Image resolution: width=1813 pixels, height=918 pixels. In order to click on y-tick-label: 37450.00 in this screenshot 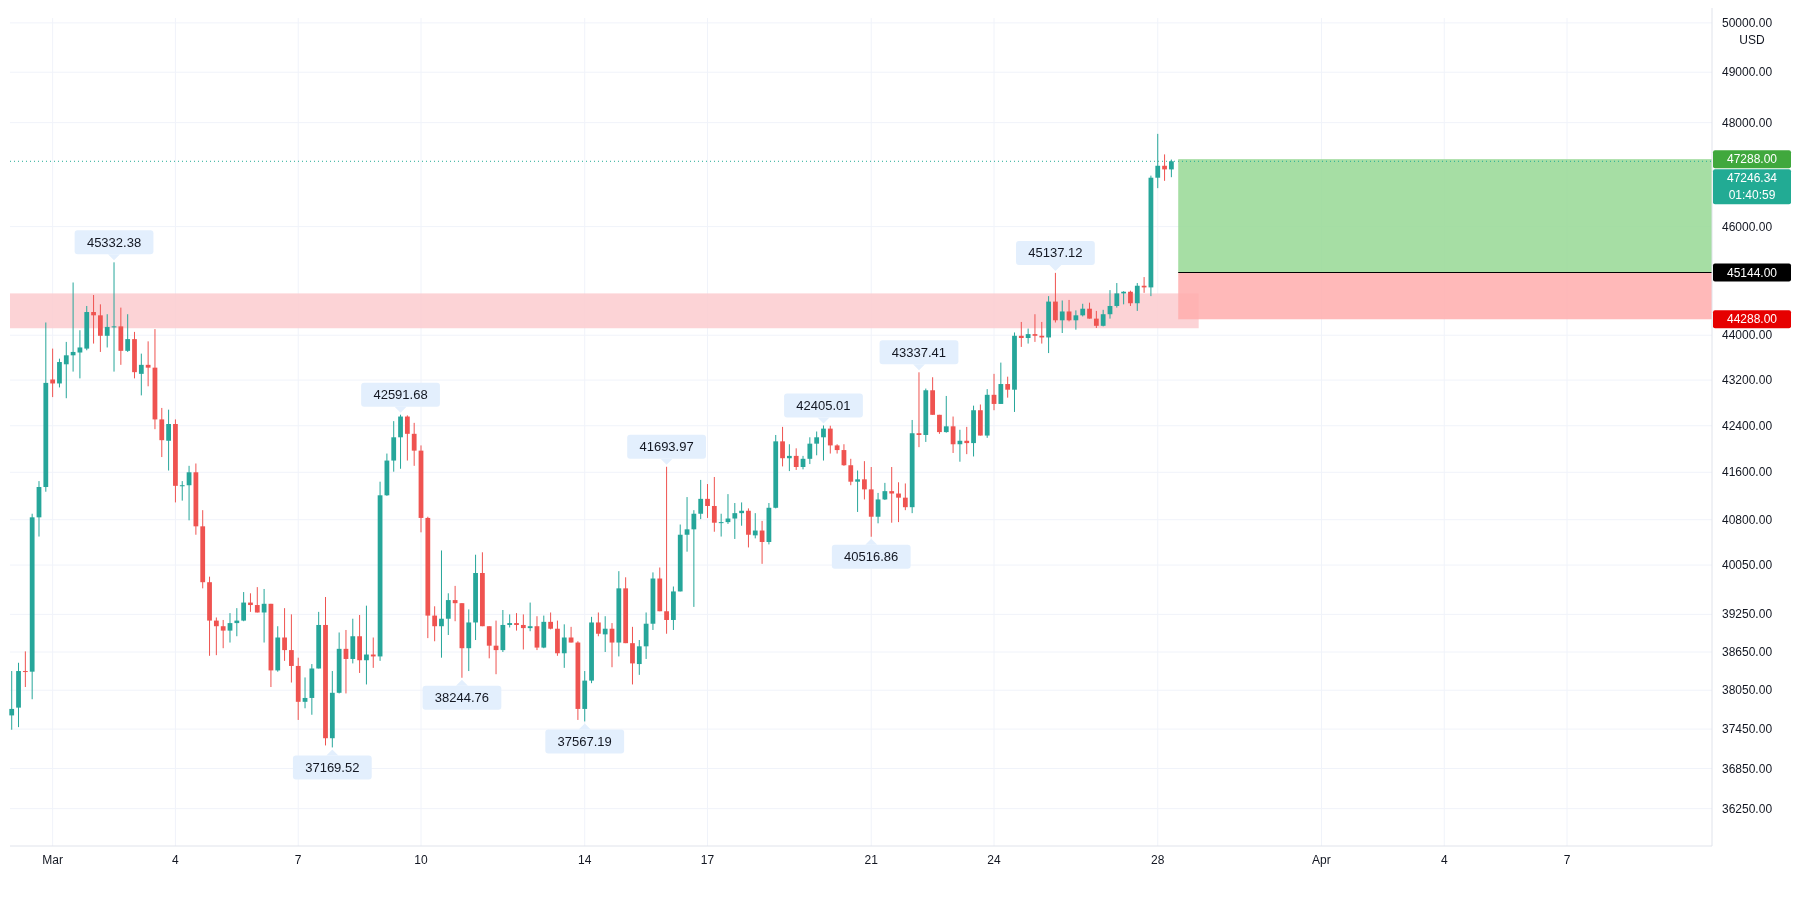, I will do `click(1747, 729)`.